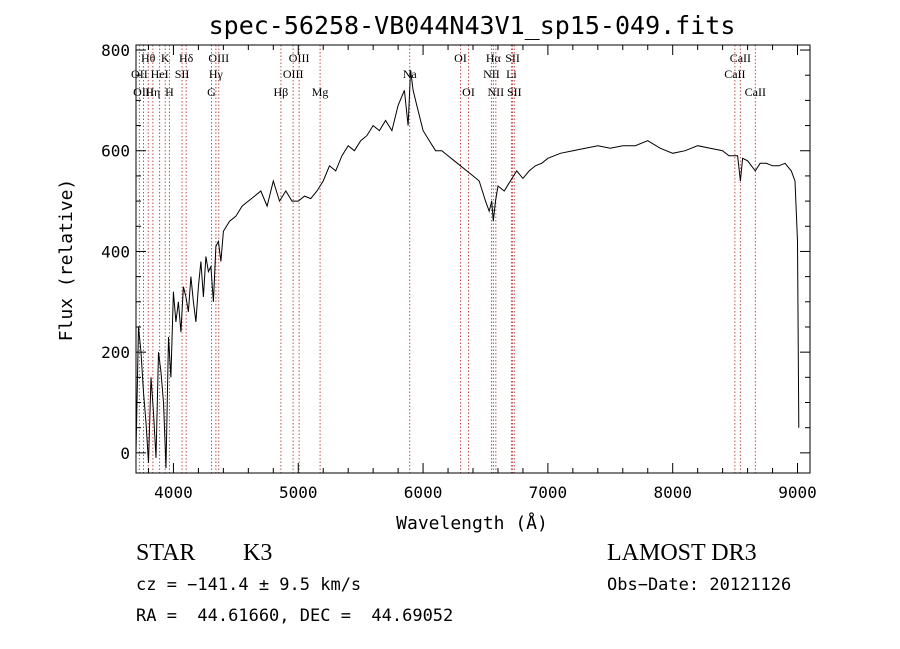  I want to click on spectral-line-label: OII, so click(139, 74).